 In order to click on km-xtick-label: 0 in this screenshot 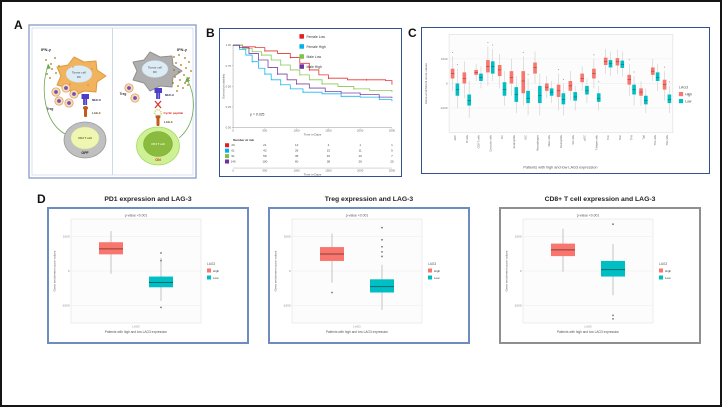, I will do `click(233, 131)`.